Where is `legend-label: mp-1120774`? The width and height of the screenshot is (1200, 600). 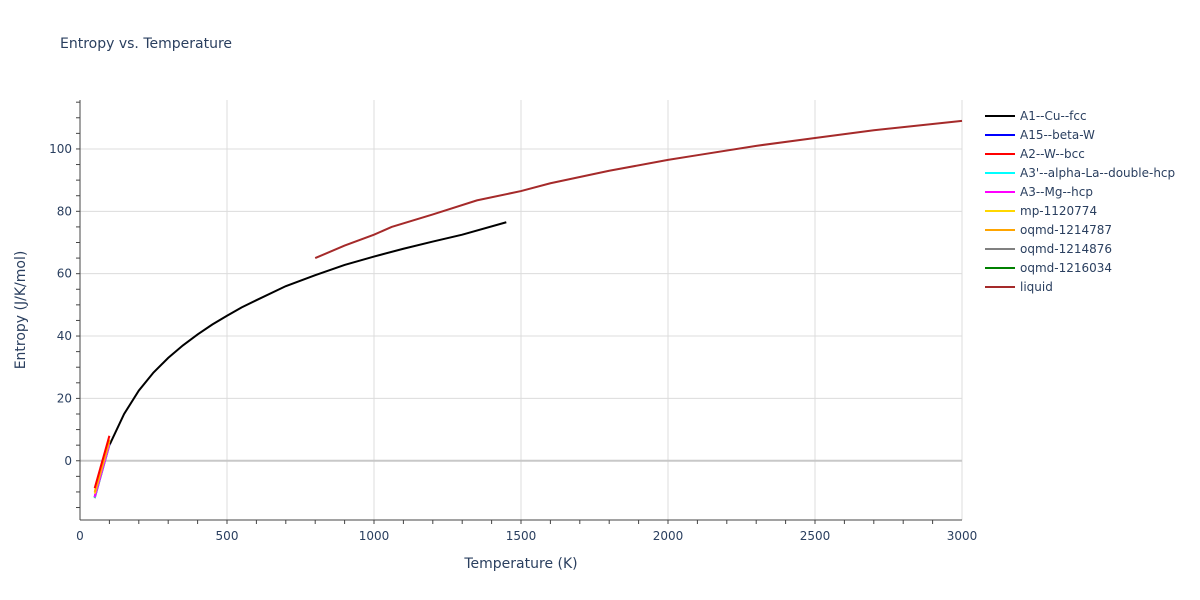 legend-label: mp-1120774 is located at coordinates (1059, 210).